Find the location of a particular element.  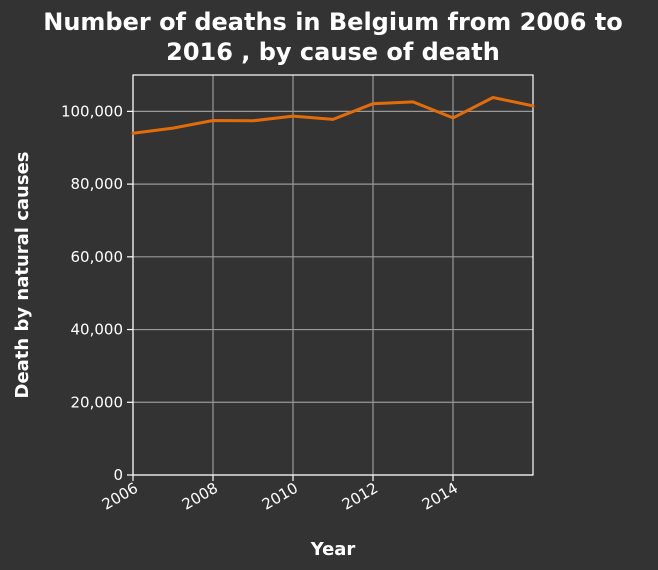

series-line is located at coordinates (333, 115).